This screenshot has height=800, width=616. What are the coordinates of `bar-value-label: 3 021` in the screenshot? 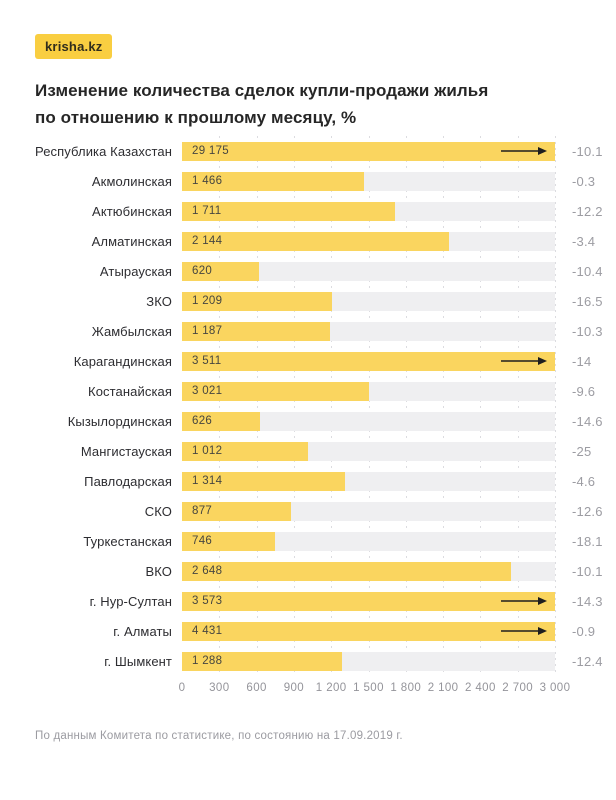 It's located at (207, 391).